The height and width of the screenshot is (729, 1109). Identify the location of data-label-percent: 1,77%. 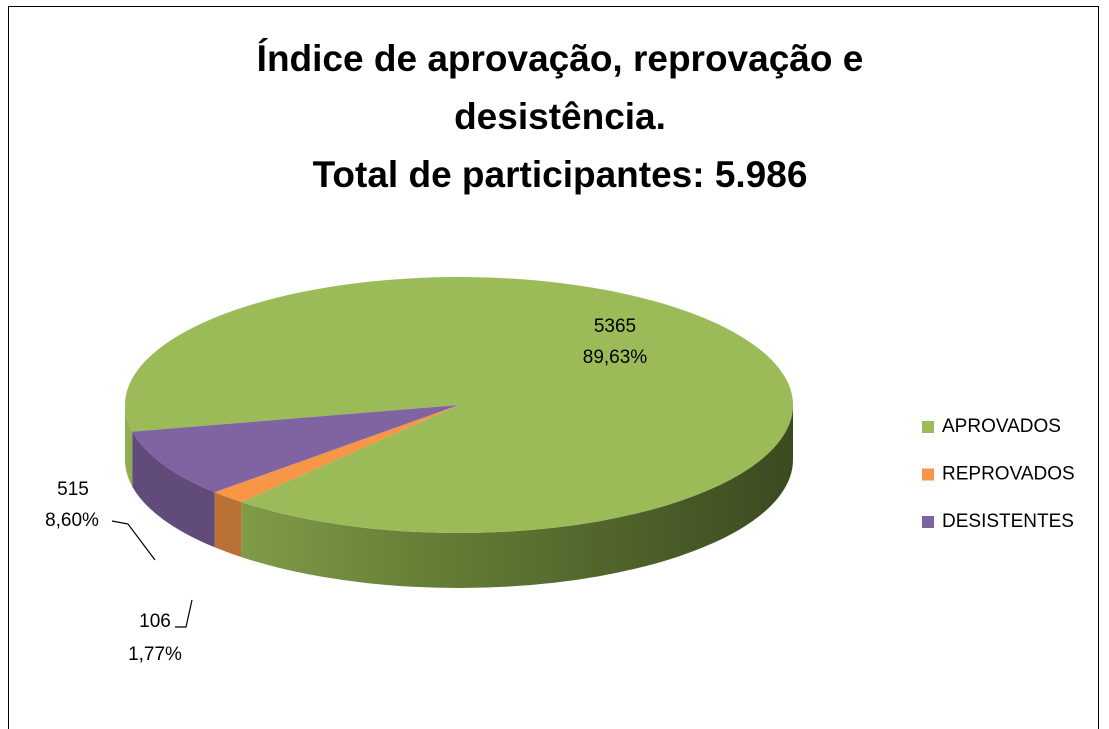
(155, 654).